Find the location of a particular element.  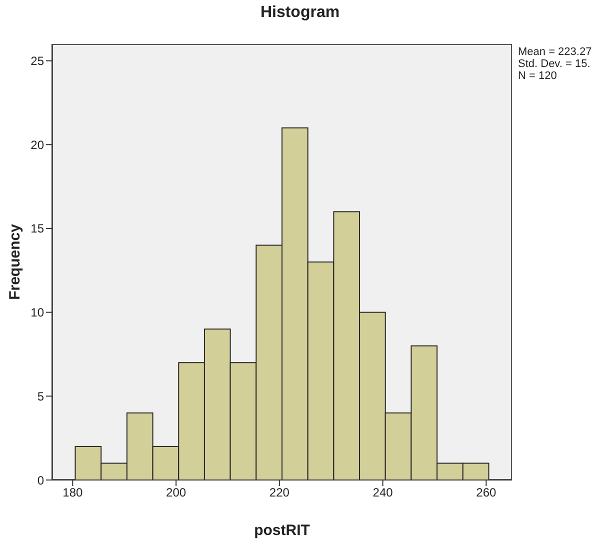

x-tick-label: 240 is located at coordinates (383, 493).